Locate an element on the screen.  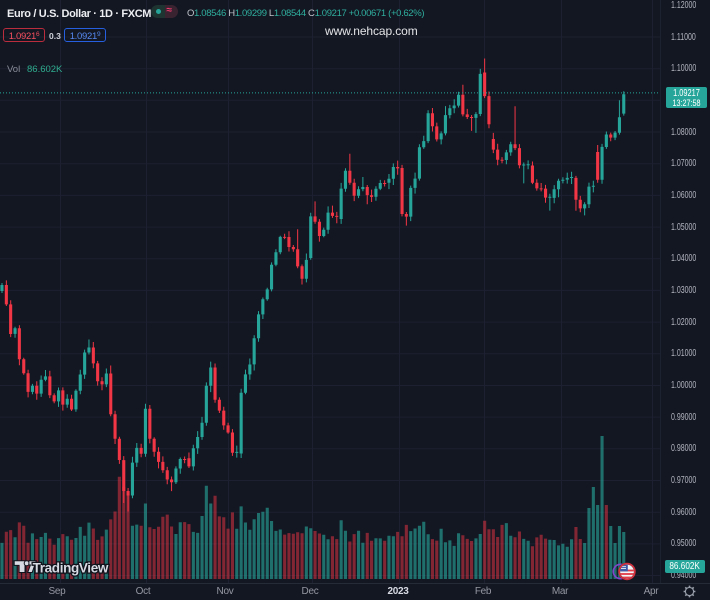
svg-text: TradingView is located at coordinates (71, 567).